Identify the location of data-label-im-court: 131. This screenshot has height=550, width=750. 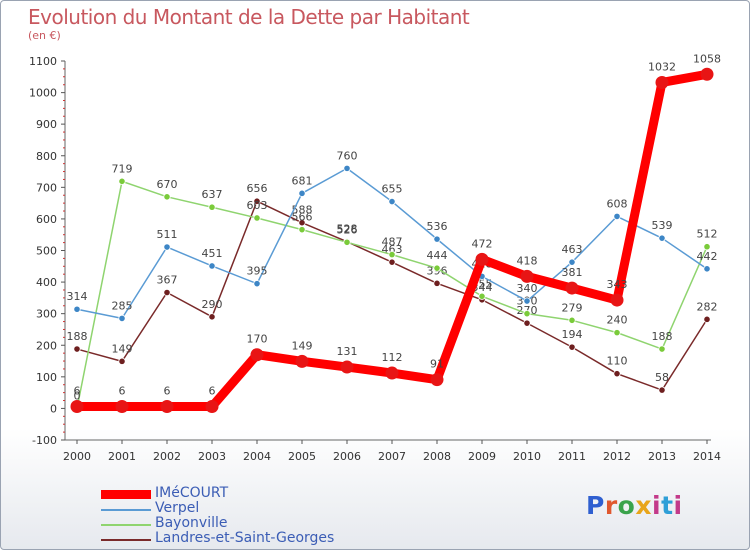
(347, 351).